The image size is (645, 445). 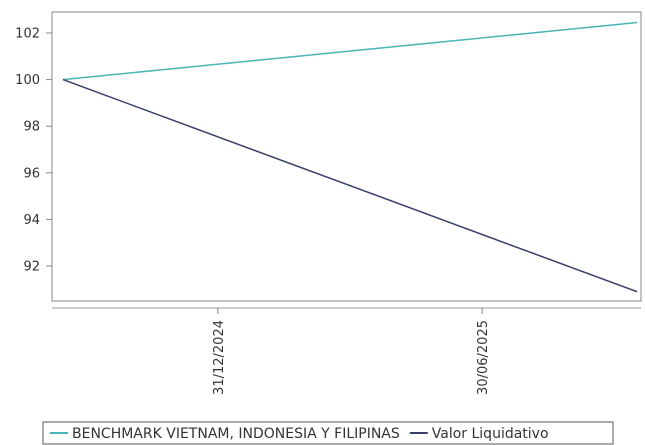 What do you see at coordinates (490, 434) in the screenshot?
I see `legend-label: Valor Liquidativo` at bounding box center [490, 434].